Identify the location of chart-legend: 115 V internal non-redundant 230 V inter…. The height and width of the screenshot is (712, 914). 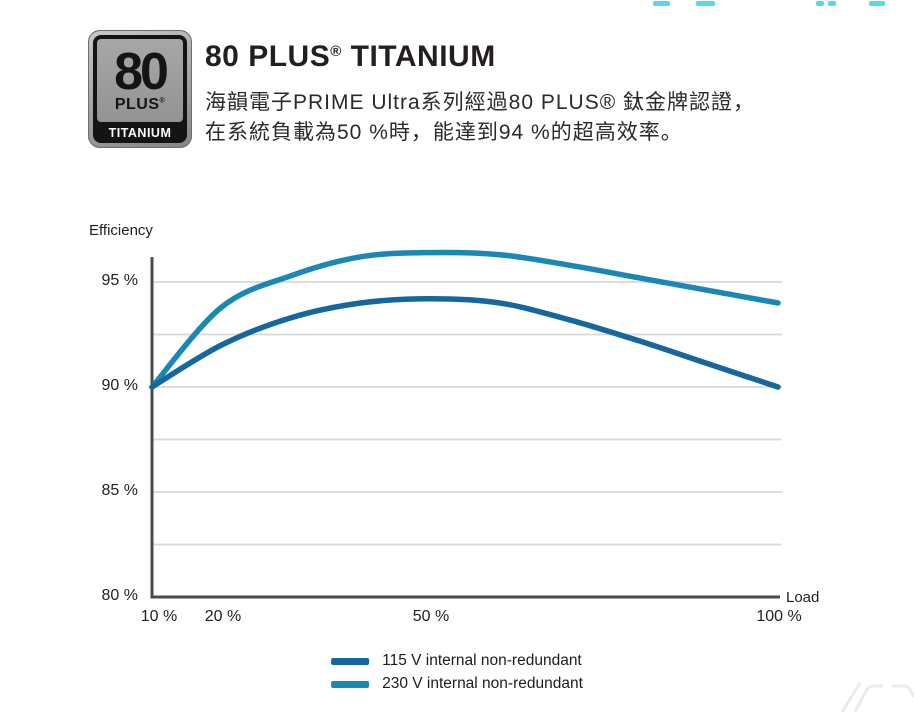
(457, 672).